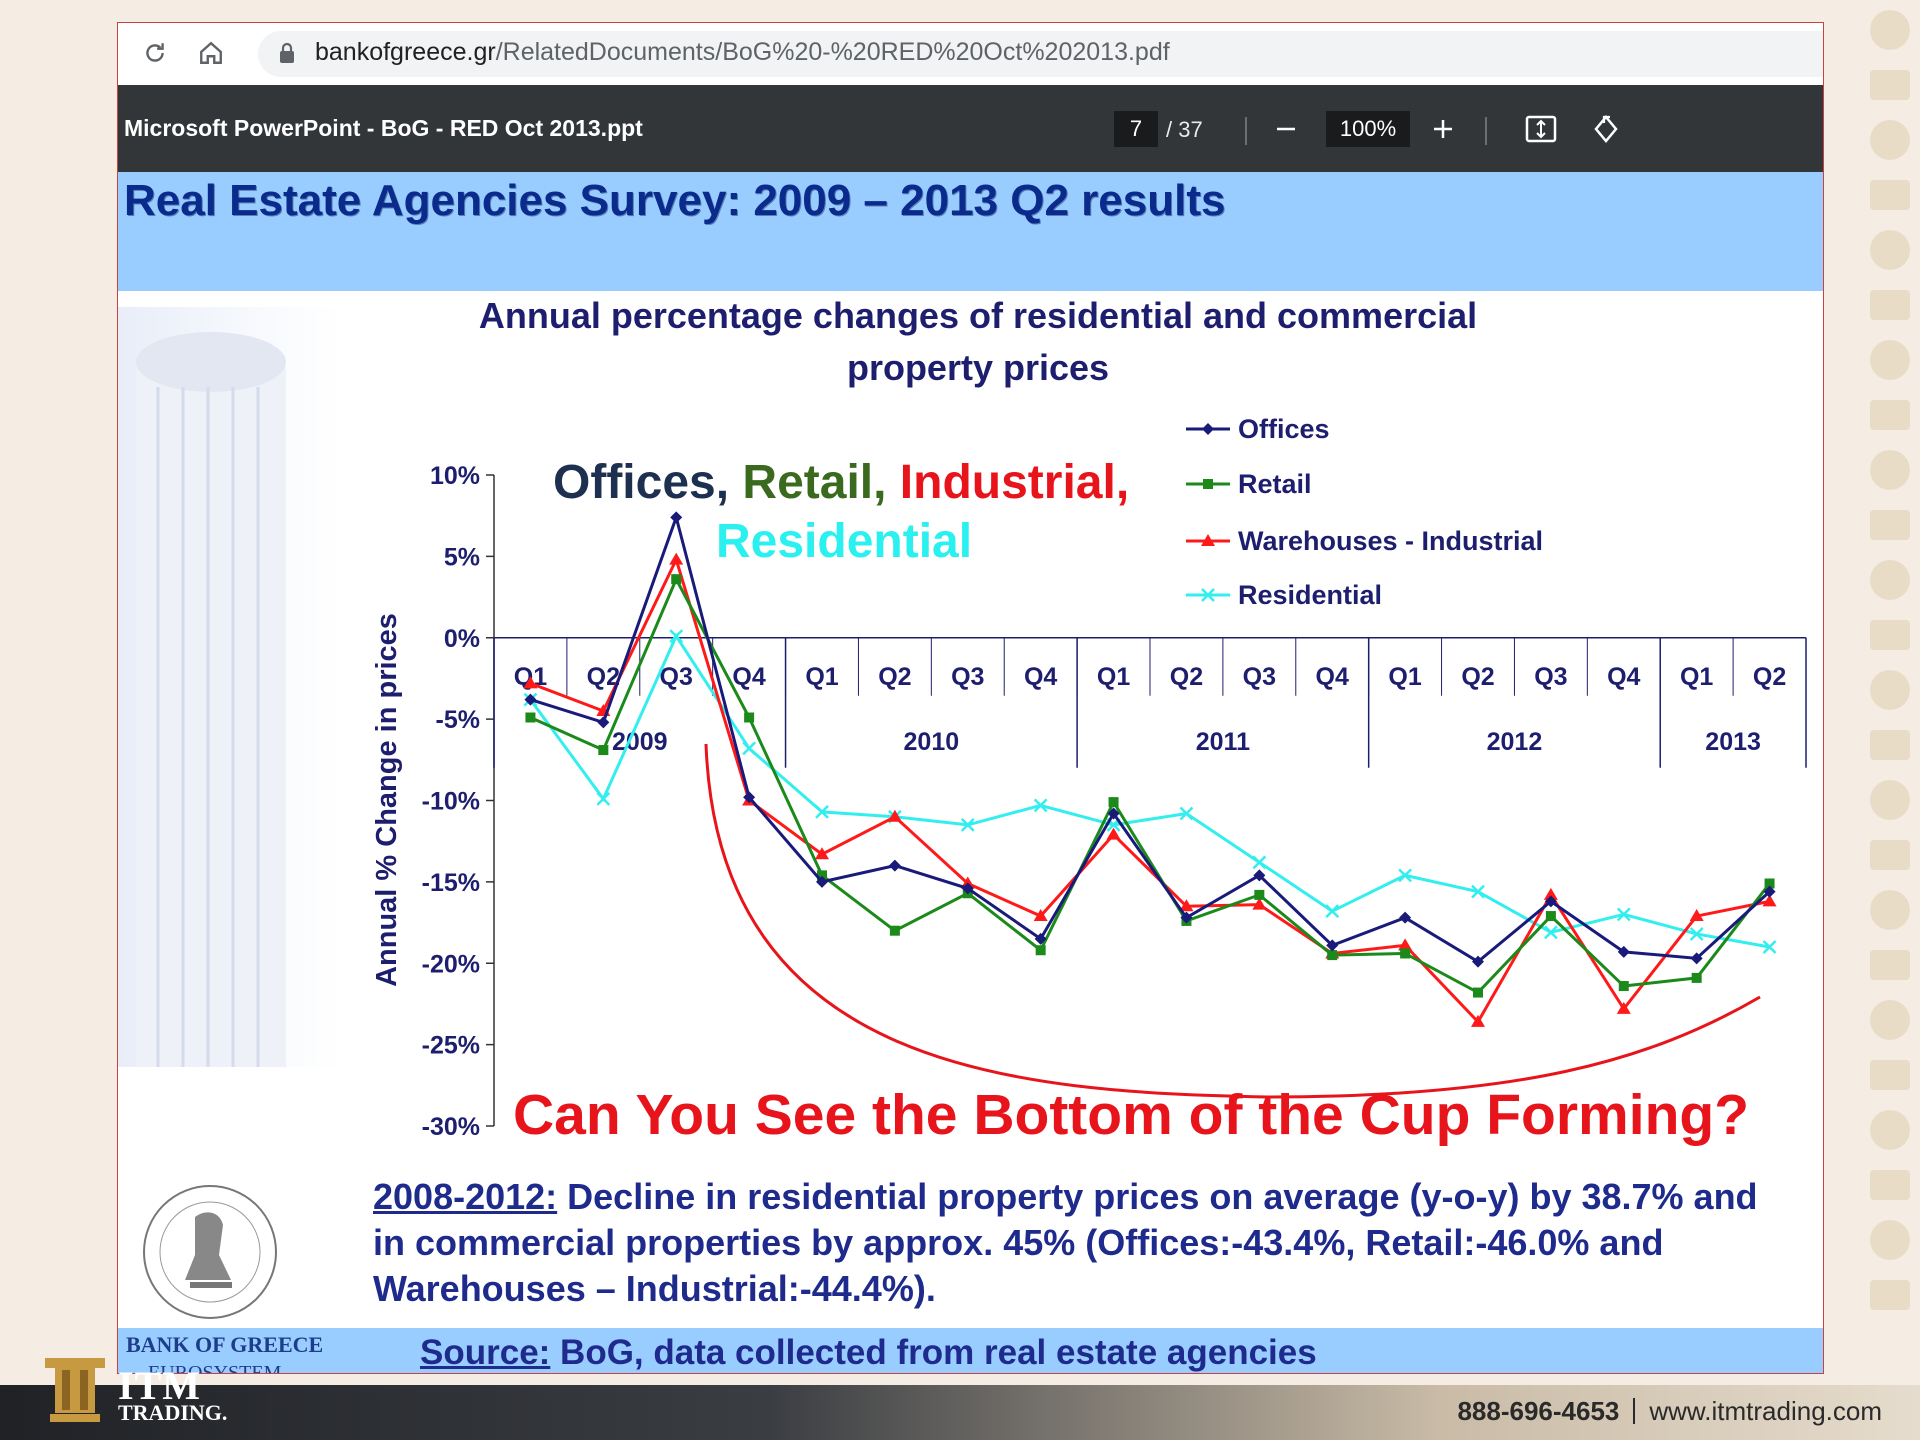  I want to click on overlay-industrial: Industrial,, so click(1014, 482).